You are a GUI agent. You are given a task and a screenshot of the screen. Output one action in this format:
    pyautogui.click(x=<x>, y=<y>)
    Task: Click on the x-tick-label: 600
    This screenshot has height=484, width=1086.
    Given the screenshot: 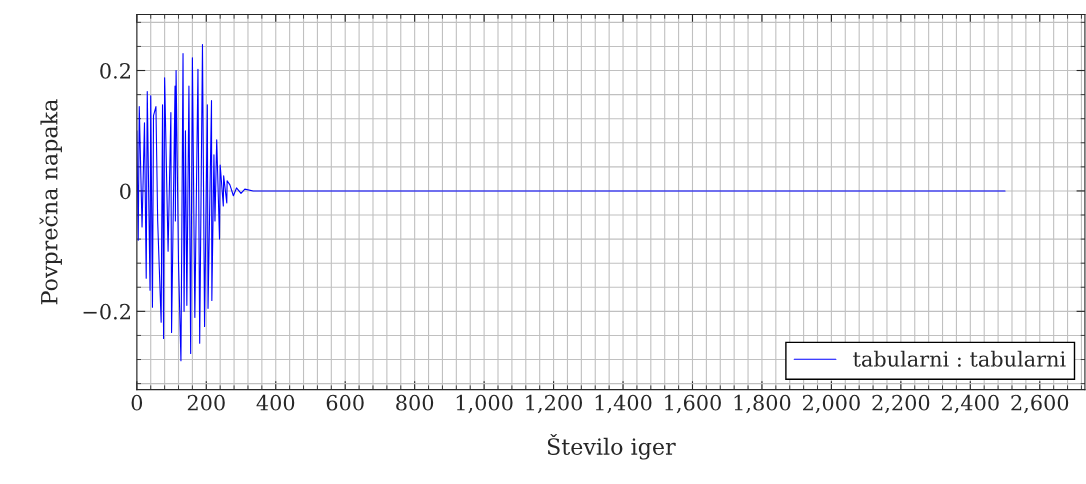 What is the action you would take?
    pyautogui.click(x=345, y=402)
    